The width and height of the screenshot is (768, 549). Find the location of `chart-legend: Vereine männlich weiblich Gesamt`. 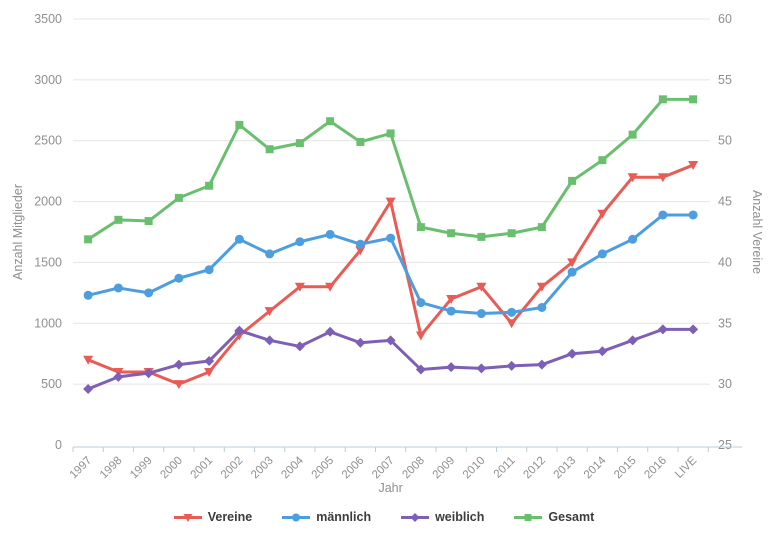

chart-legend: Vereine männlich weiblich Gesamt is located at coordinates (384, 517).